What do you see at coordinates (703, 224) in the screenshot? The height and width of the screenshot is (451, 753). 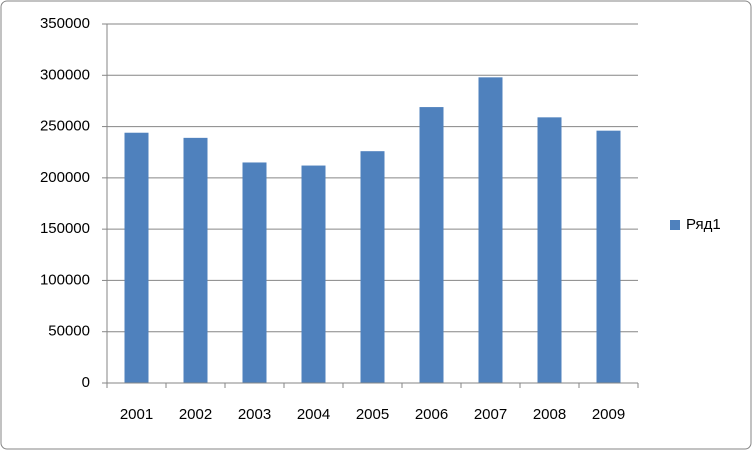 I see `legend-label: Ряд1` at bounding box center [703, 224].